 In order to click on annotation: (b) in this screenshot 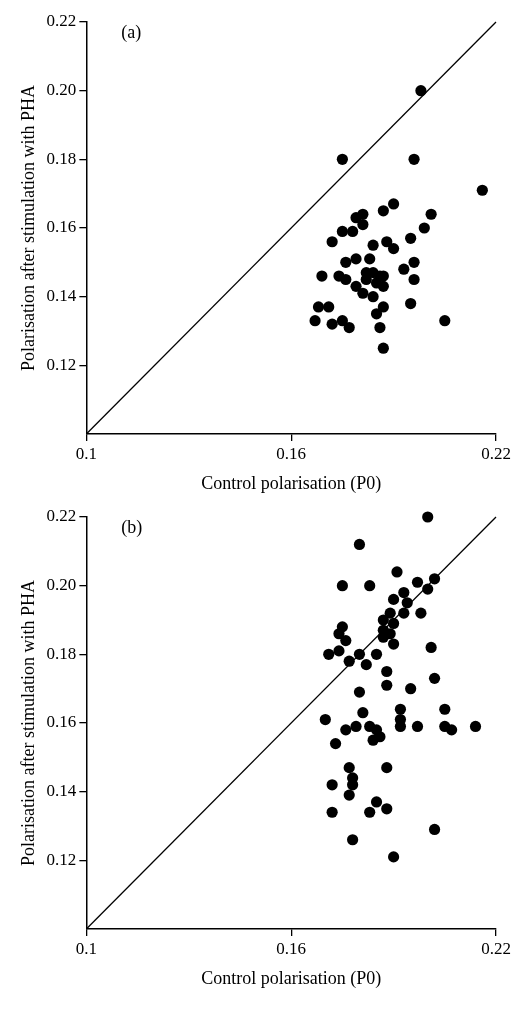, I will do `click(132, 527)`.